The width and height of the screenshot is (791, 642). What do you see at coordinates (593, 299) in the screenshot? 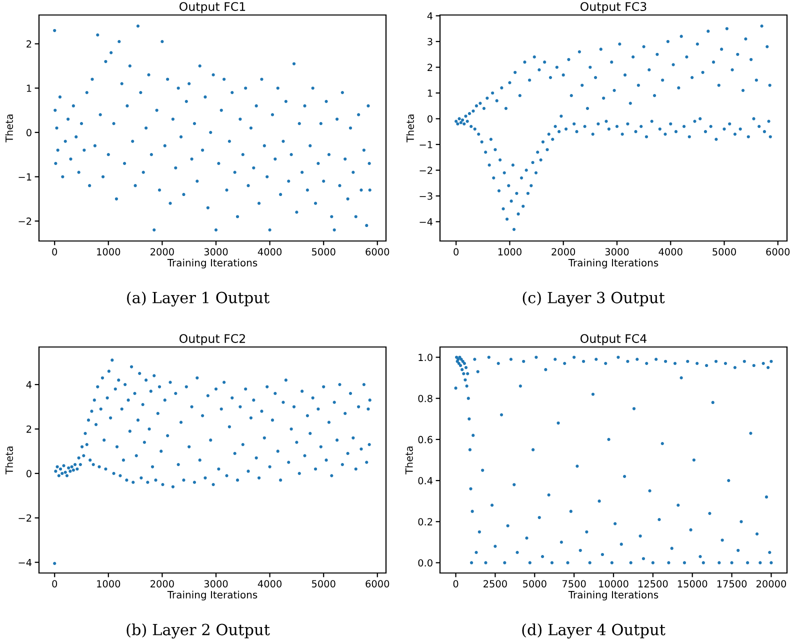
I see `text: (c) Layer 3 Output` at bounding box center [593, 299].